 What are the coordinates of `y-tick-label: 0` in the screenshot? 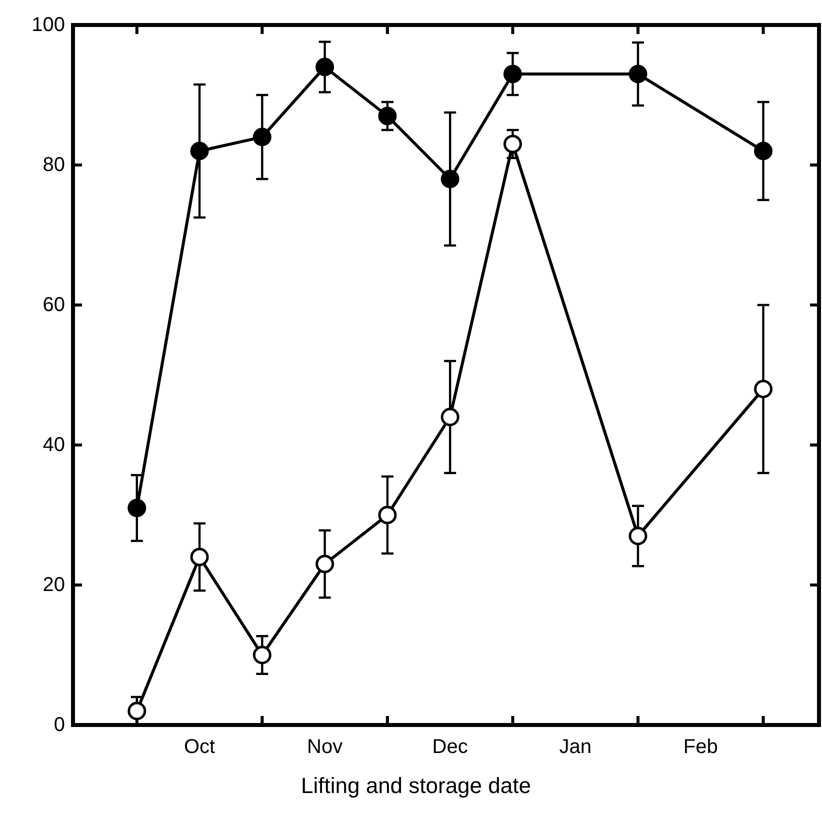 It's located at (59, 725).